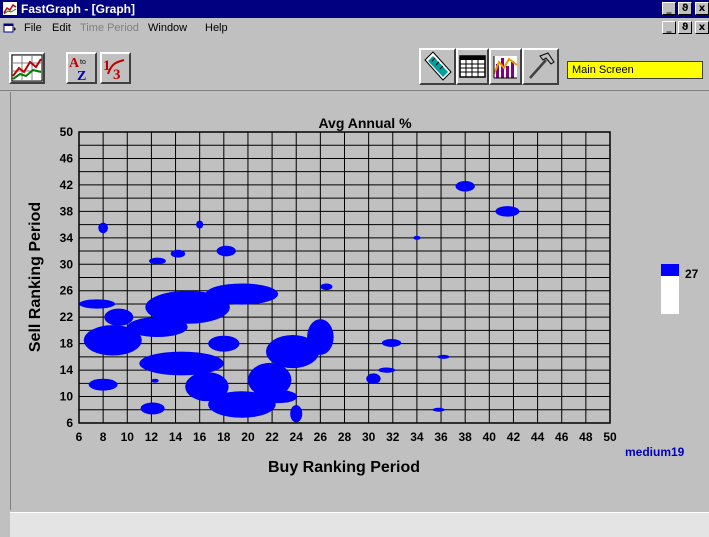 This screenshot has height=537, width=709. Describe the element at coordinates (272, 437) in the screenshot. I see `x-tick-label: 22` at that location.